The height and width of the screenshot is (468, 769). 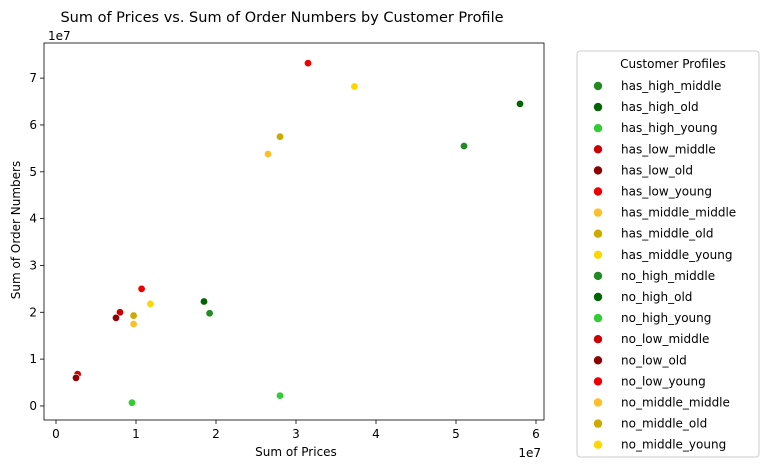 What do you see at coordinates (668, 276) in the screenshot?
I see `legend-label-no-high-middle: no_high_middle` at bounding box center [668, 276].